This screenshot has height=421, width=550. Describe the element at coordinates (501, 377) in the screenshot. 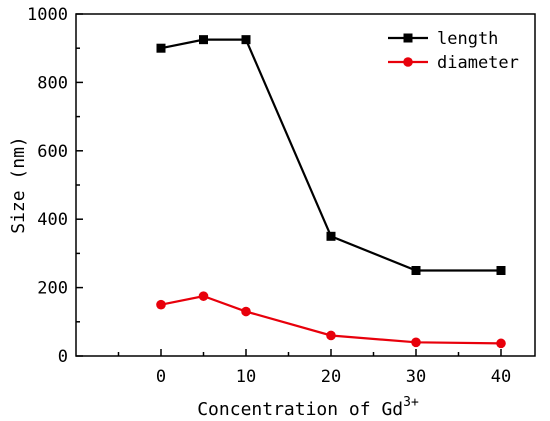

I see `x-tick-label: 40` at that location.